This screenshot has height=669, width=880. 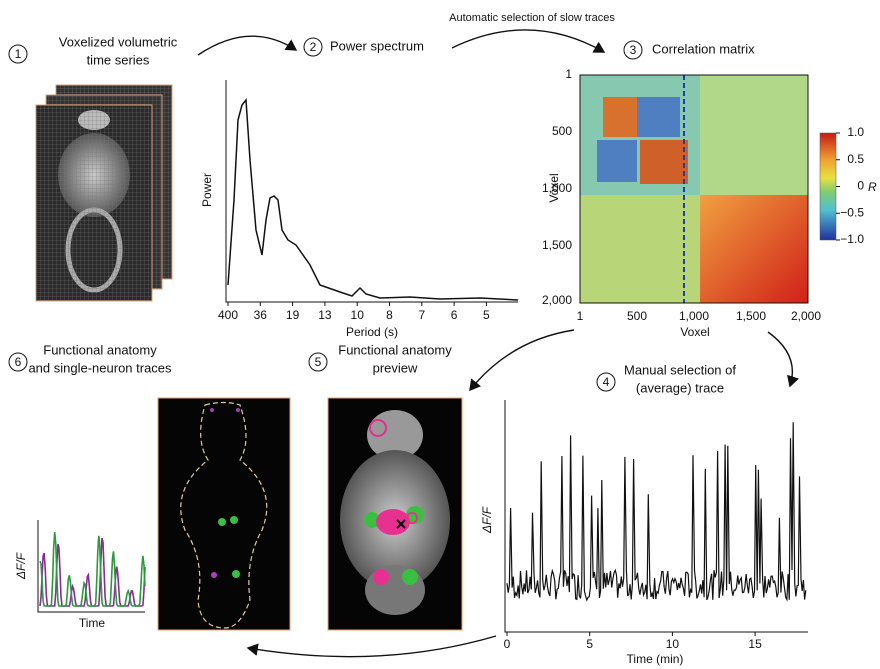 I want to click on x-tick-label: 2,000, so click(x=806, y=316).